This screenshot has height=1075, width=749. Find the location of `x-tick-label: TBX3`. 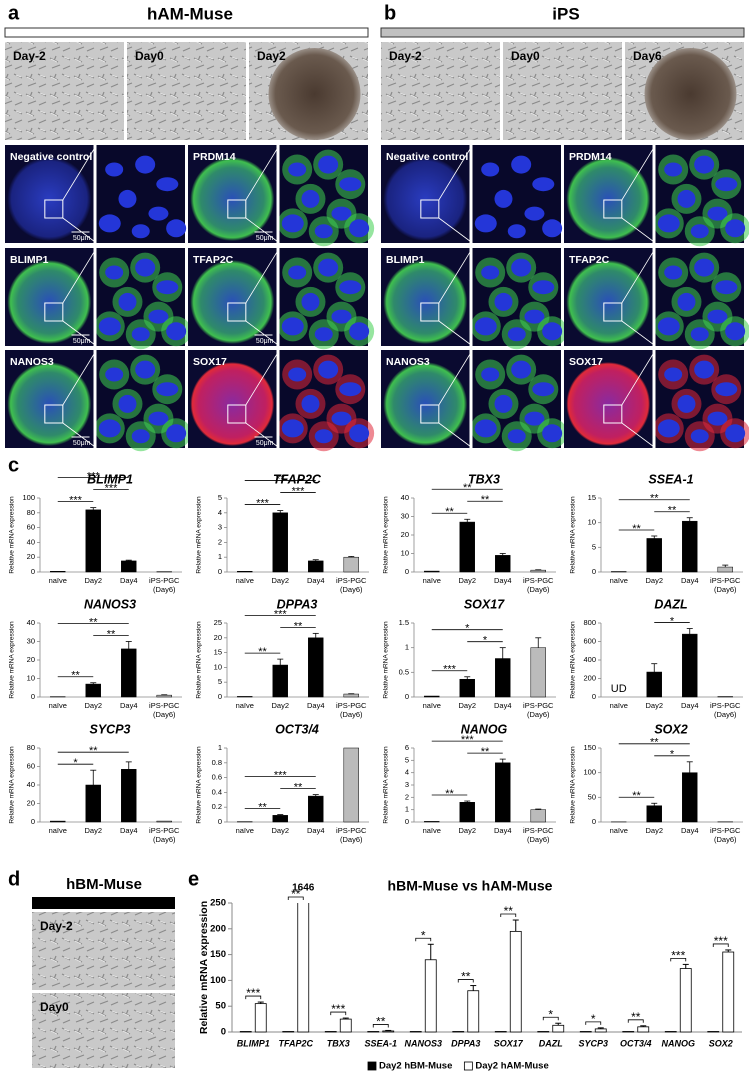

x-tick-label: TBX3 is located at coordinates (338, 1043).